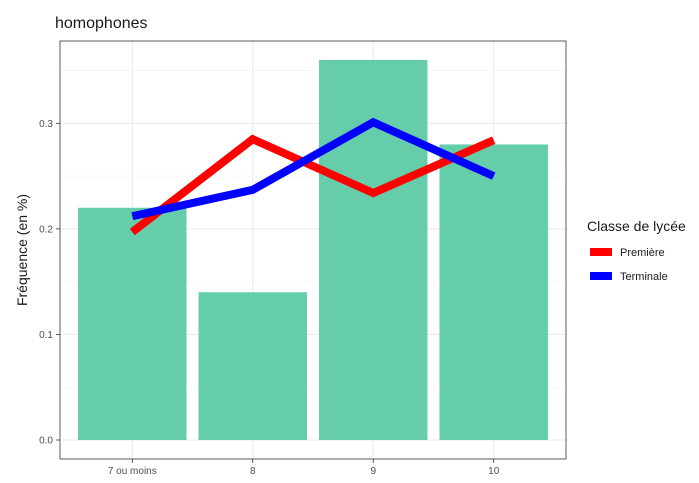  Describe the element at coordinates (373, 471) in the screenshot. I see `x-tick-label: 9` at that location.